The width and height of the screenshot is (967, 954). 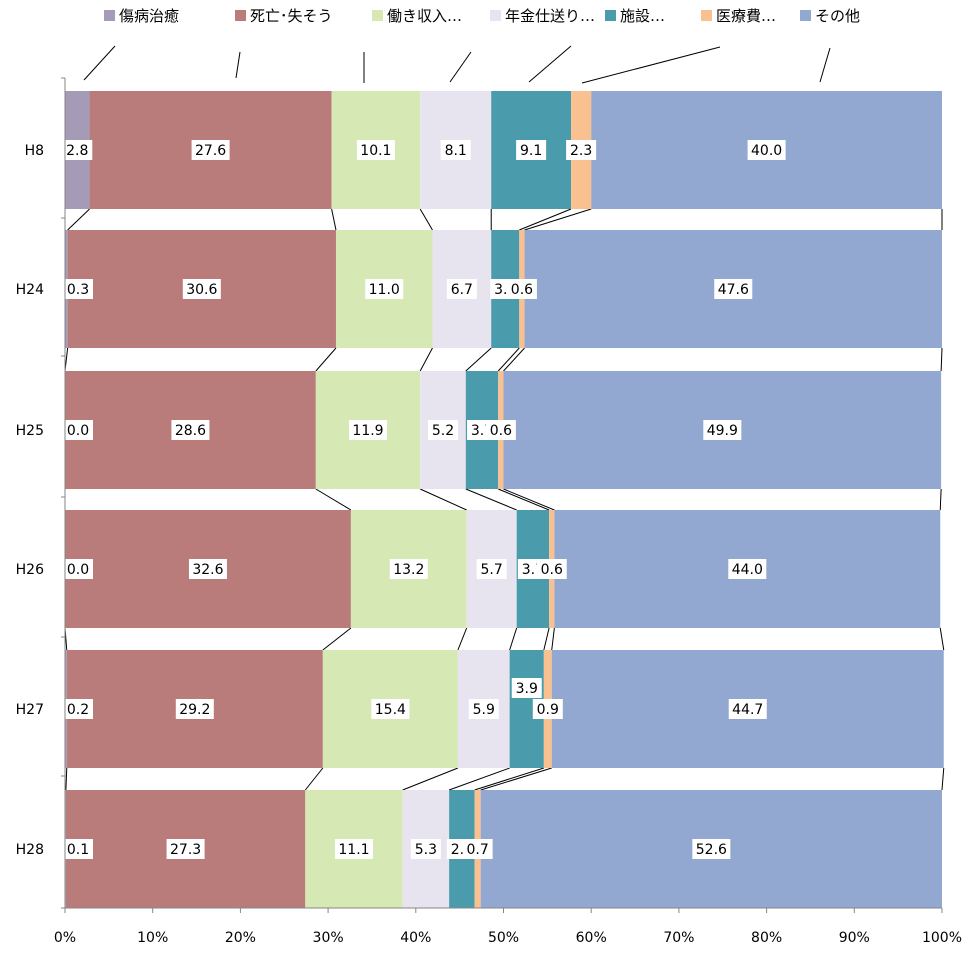 What do you see at coordinates (34, 151) in the screenshot?
I see `category-label: H8` at bounding box center [34, 151].